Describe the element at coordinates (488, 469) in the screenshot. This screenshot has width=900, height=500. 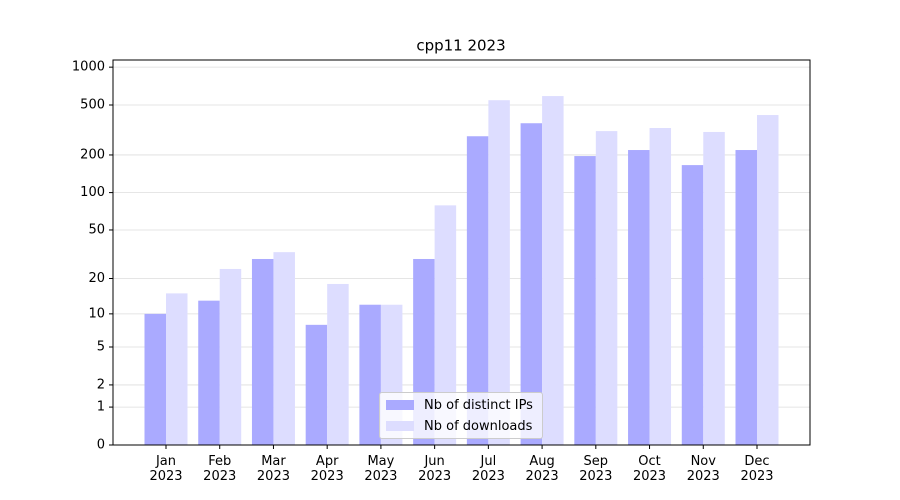
I see `x-tick-label: Jul 2023` at that location.